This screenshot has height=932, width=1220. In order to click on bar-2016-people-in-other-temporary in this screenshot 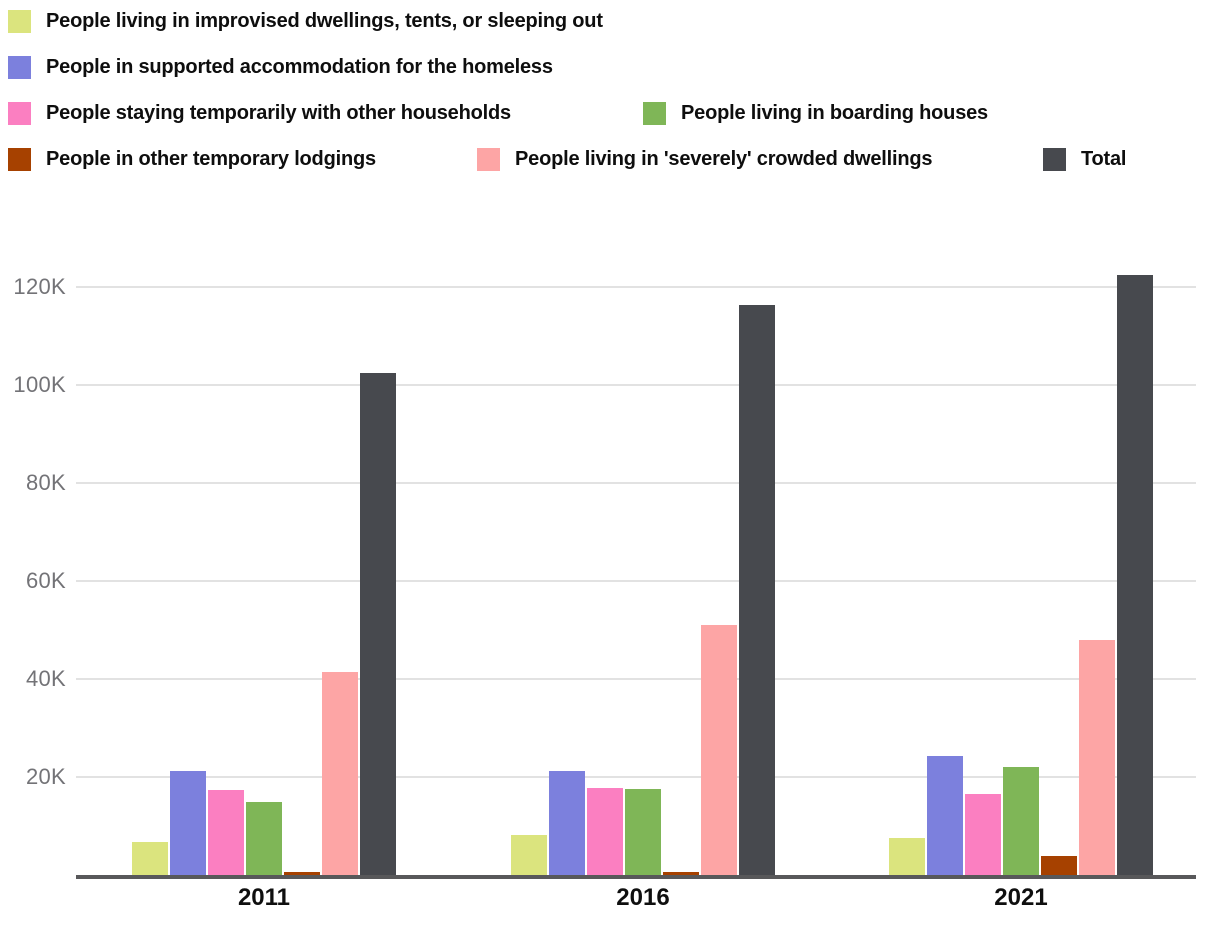, I will do `click(681, 873)`.